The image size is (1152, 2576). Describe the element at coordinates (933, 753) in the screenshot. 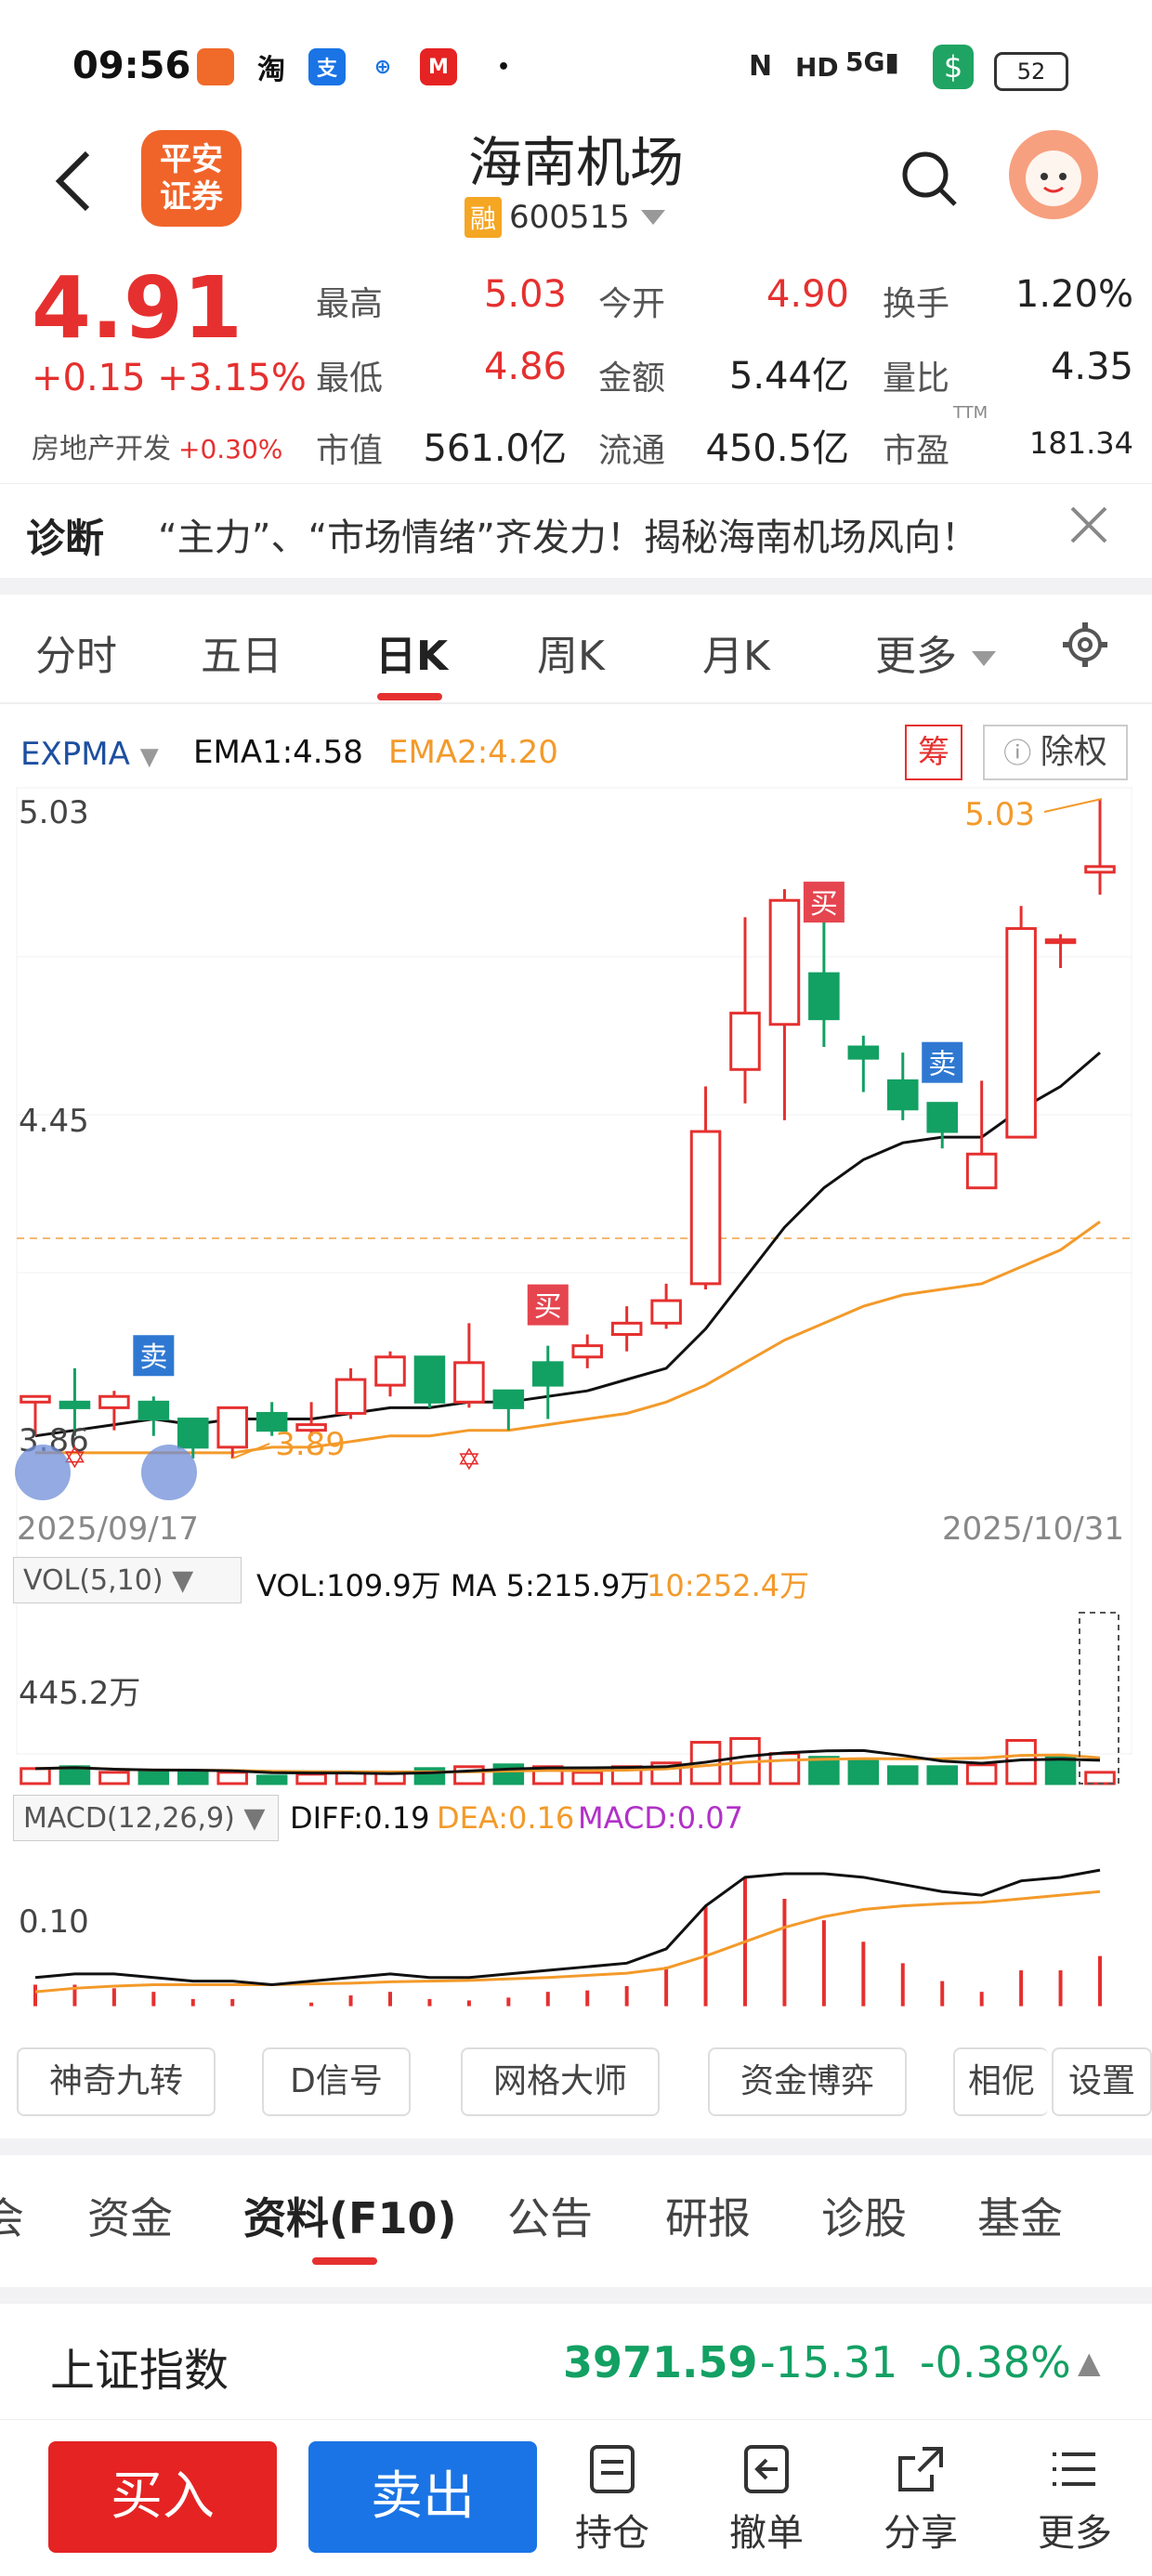

I see `chip-distribution-button: 筹` at that location.